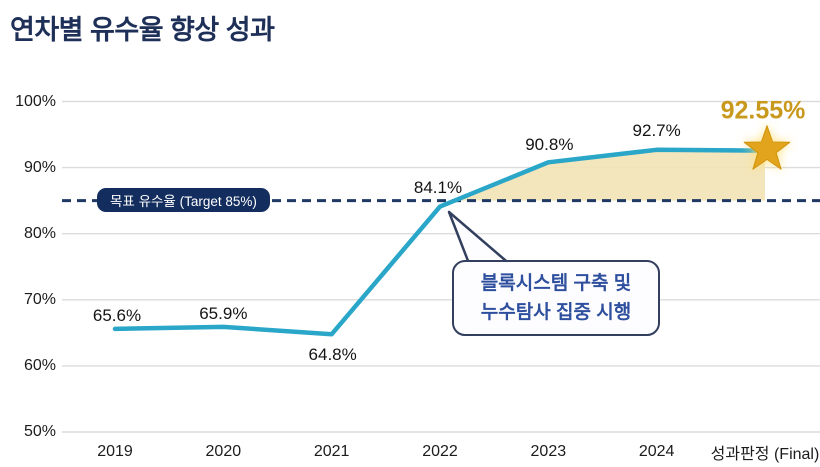 The height and width of the screenshot is (467, 820). I want to click on star-icon, so click(767, 147).